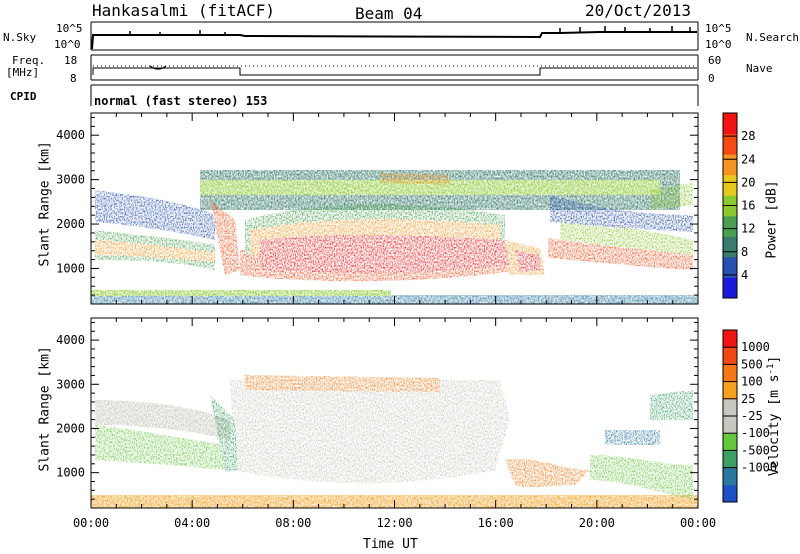 This screenshot has height=554, width=800. Describe the element at coordinates (748, 206) in the screenshot. I see `power-colorbar-tick-label: 16` at that location.